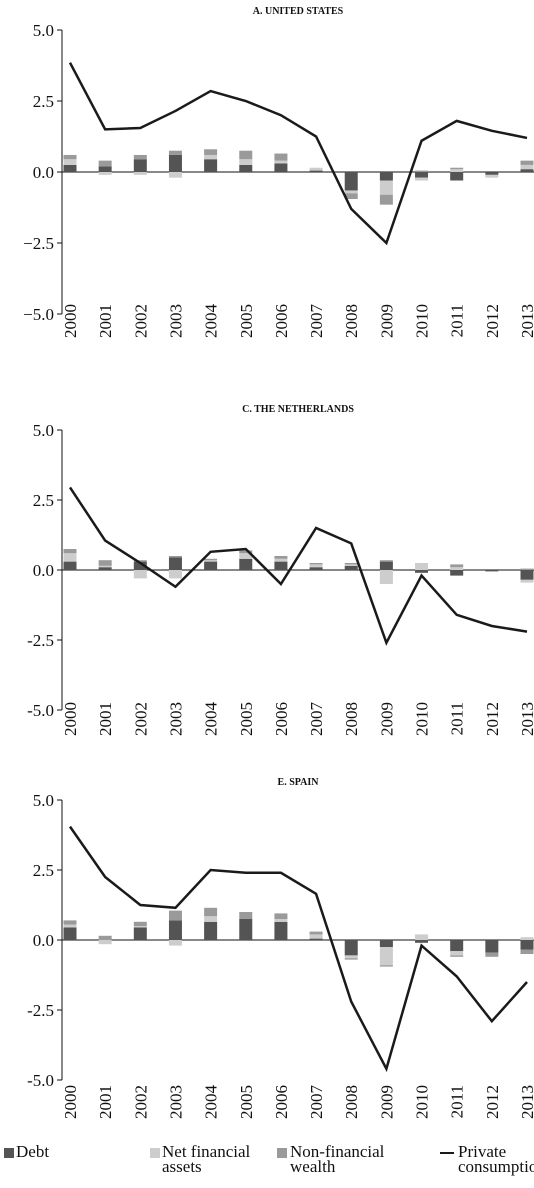 This screenshot has height=1188, width=534. What do you see at coordinates (316, 1102) in the screenshot?
I see `x-tick-label: 2007` at bounding box center [316, 1102].